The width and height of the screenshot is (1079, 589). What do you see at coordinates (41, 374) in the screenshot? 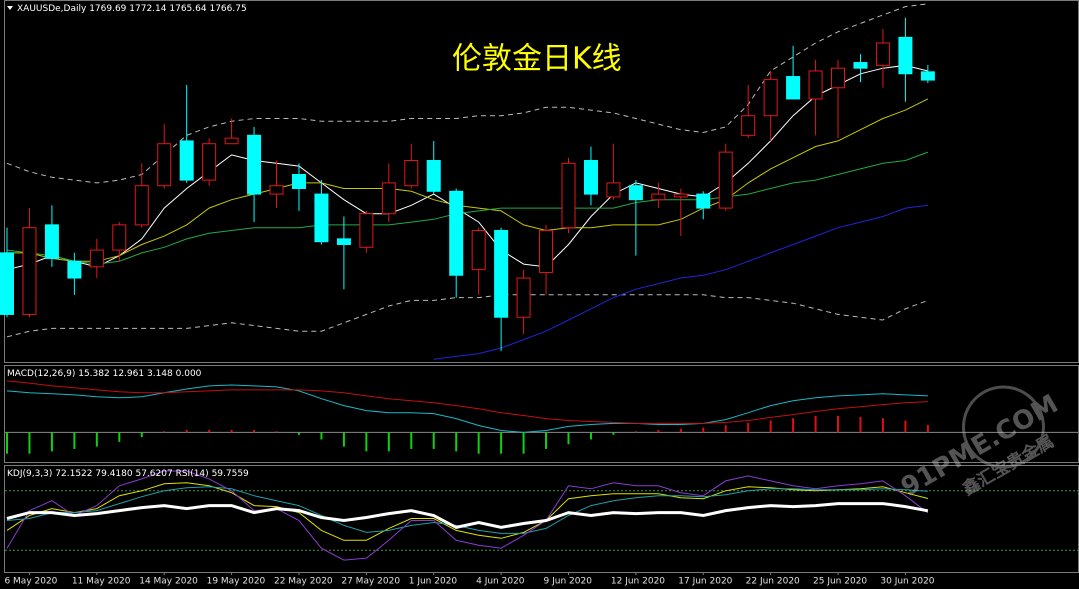
I see `macd-label: MACD(12,26,9)` at bounding box center [41, 374].